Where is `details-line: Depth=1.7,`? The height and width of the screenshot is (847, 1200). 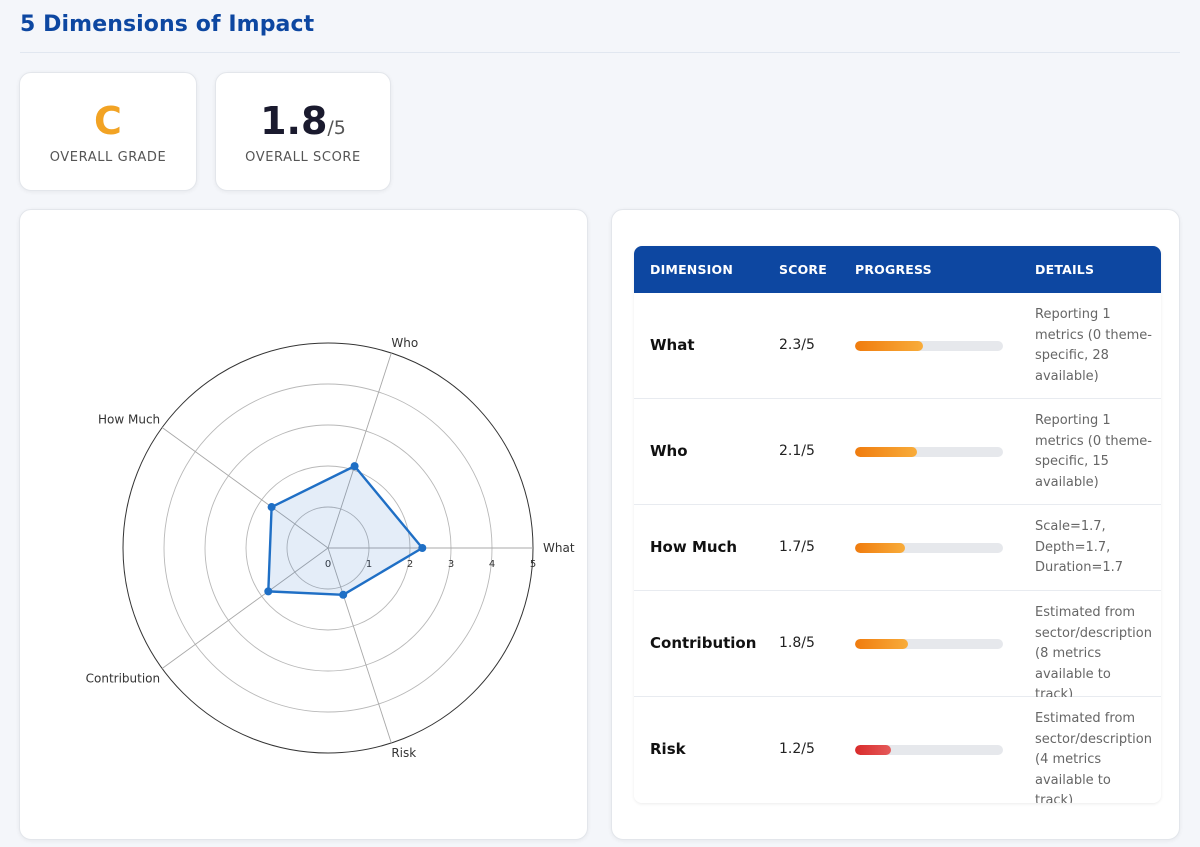 details-line: Depth=1.7, is located at coordinates (1073, 547).